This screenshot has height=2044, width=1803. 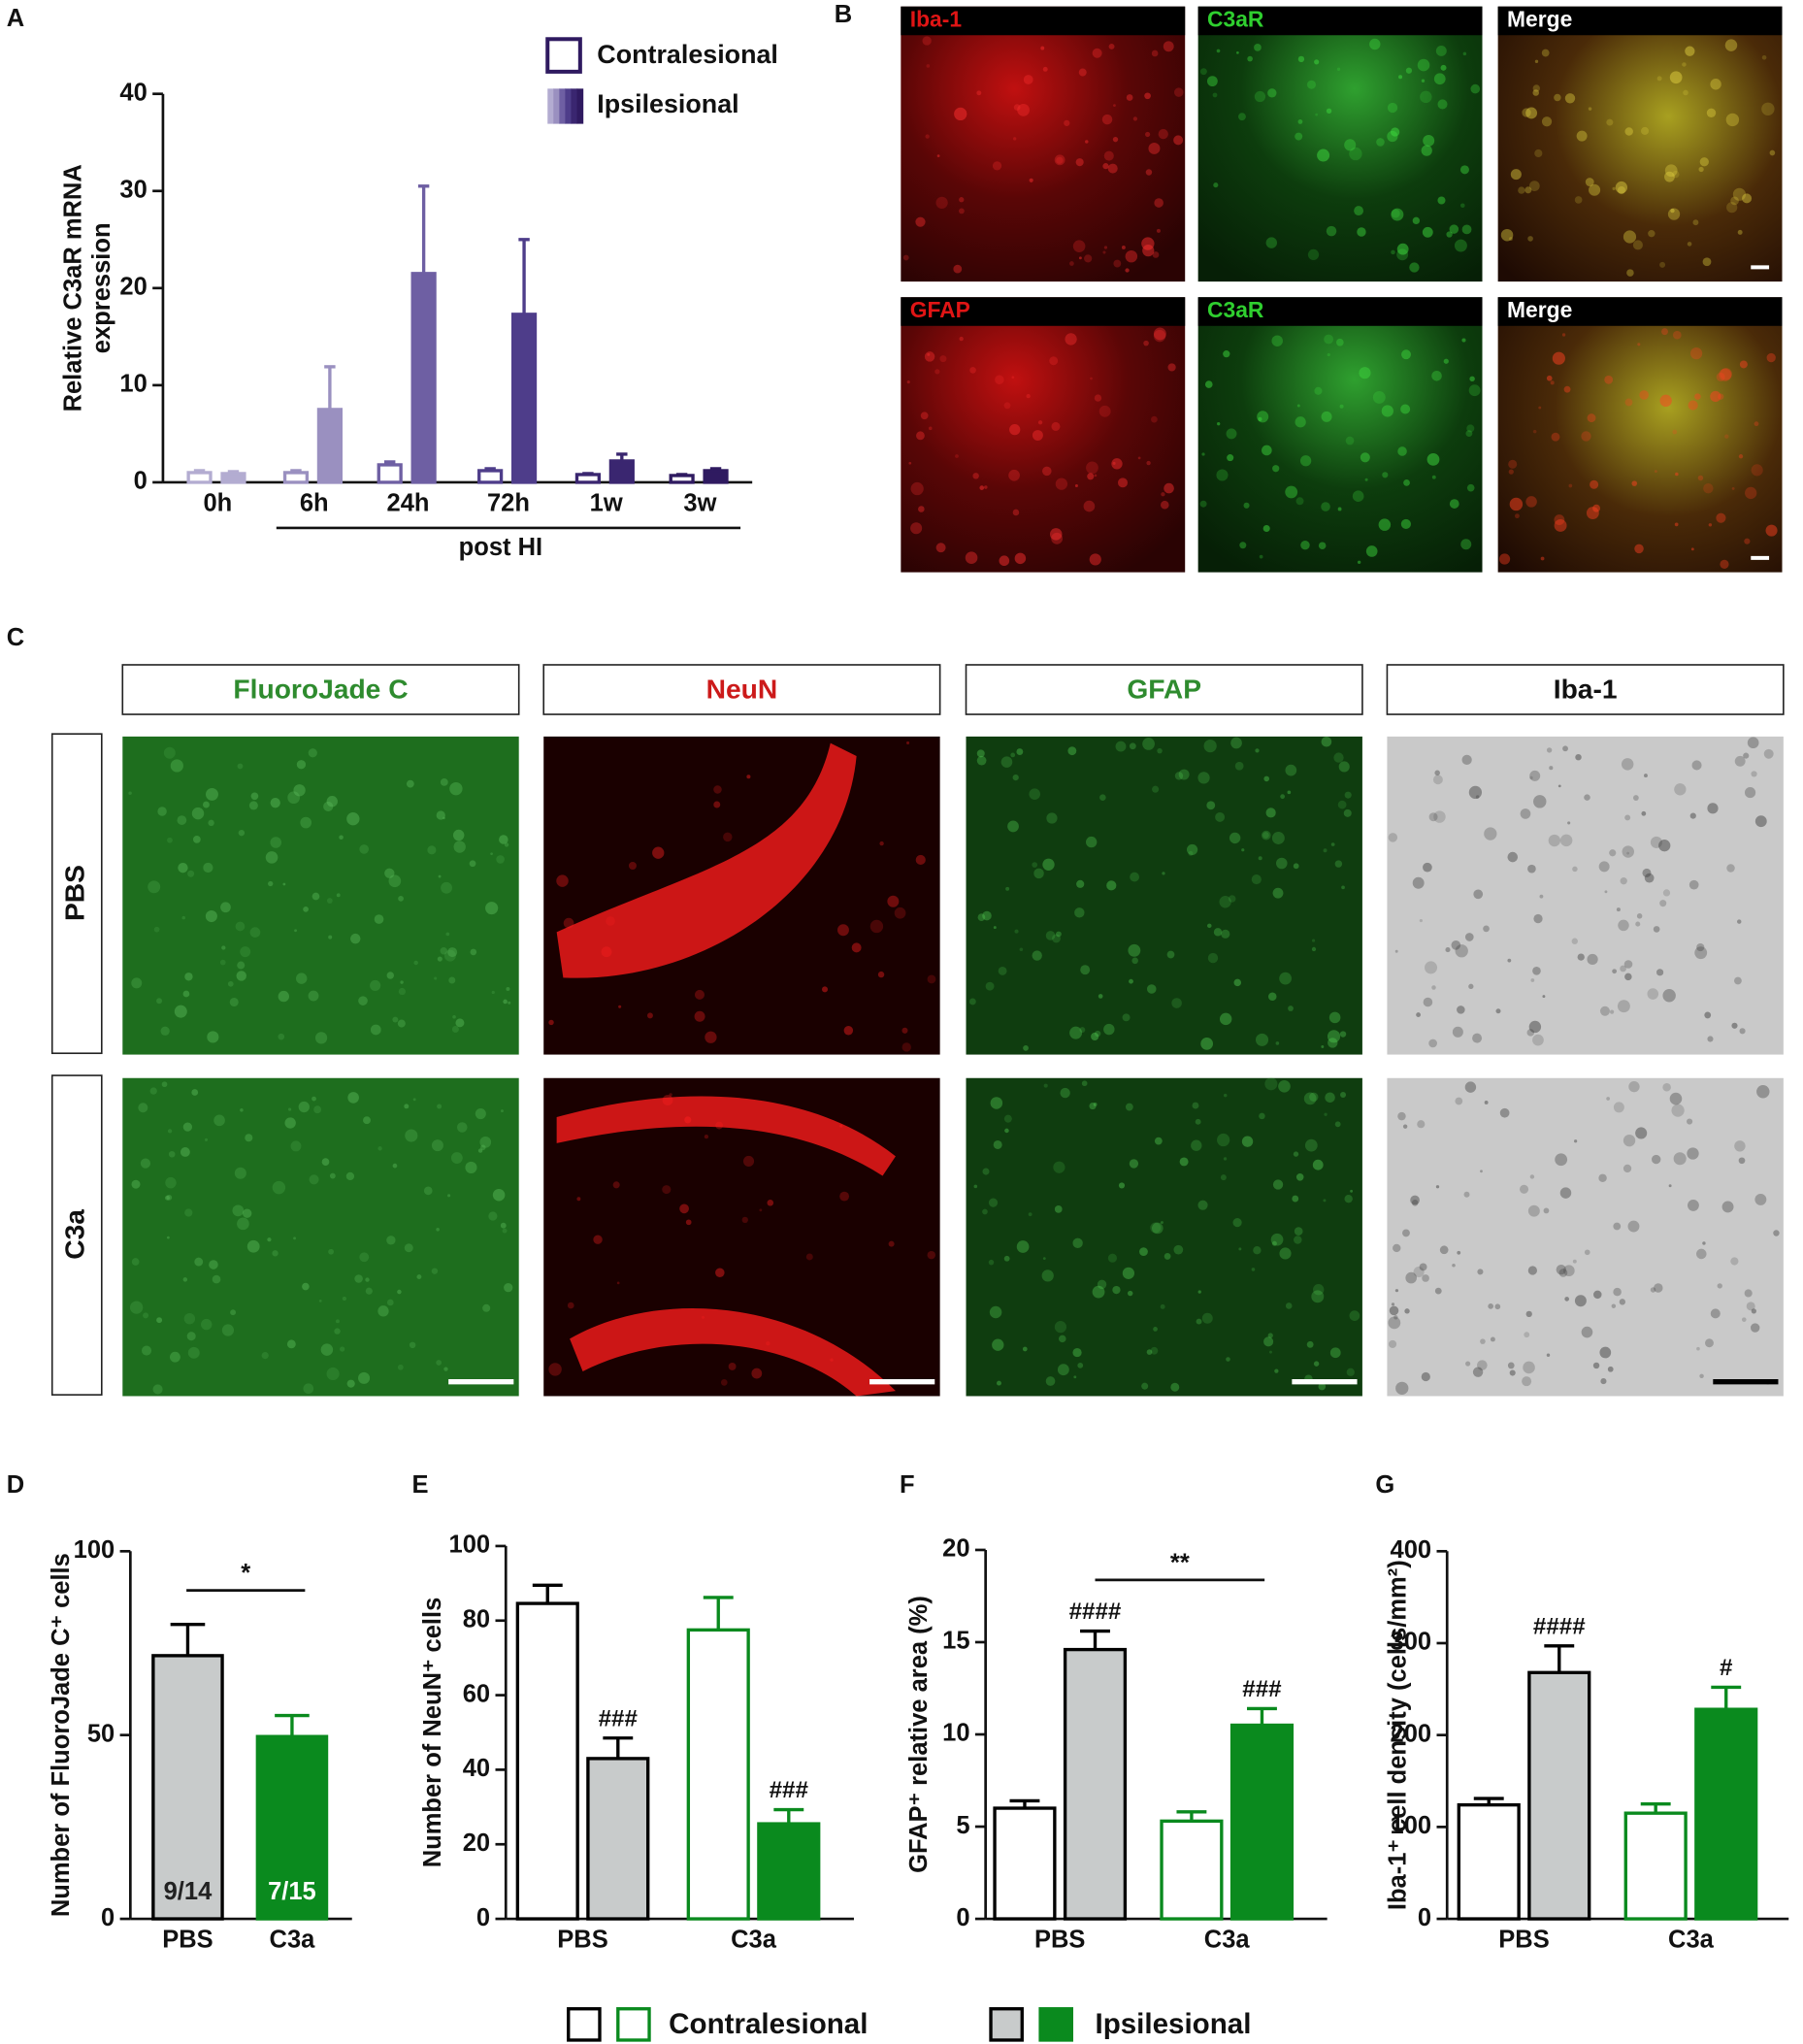 I want to click on y-tick-label: 100, so click(x=1411, y=1825).